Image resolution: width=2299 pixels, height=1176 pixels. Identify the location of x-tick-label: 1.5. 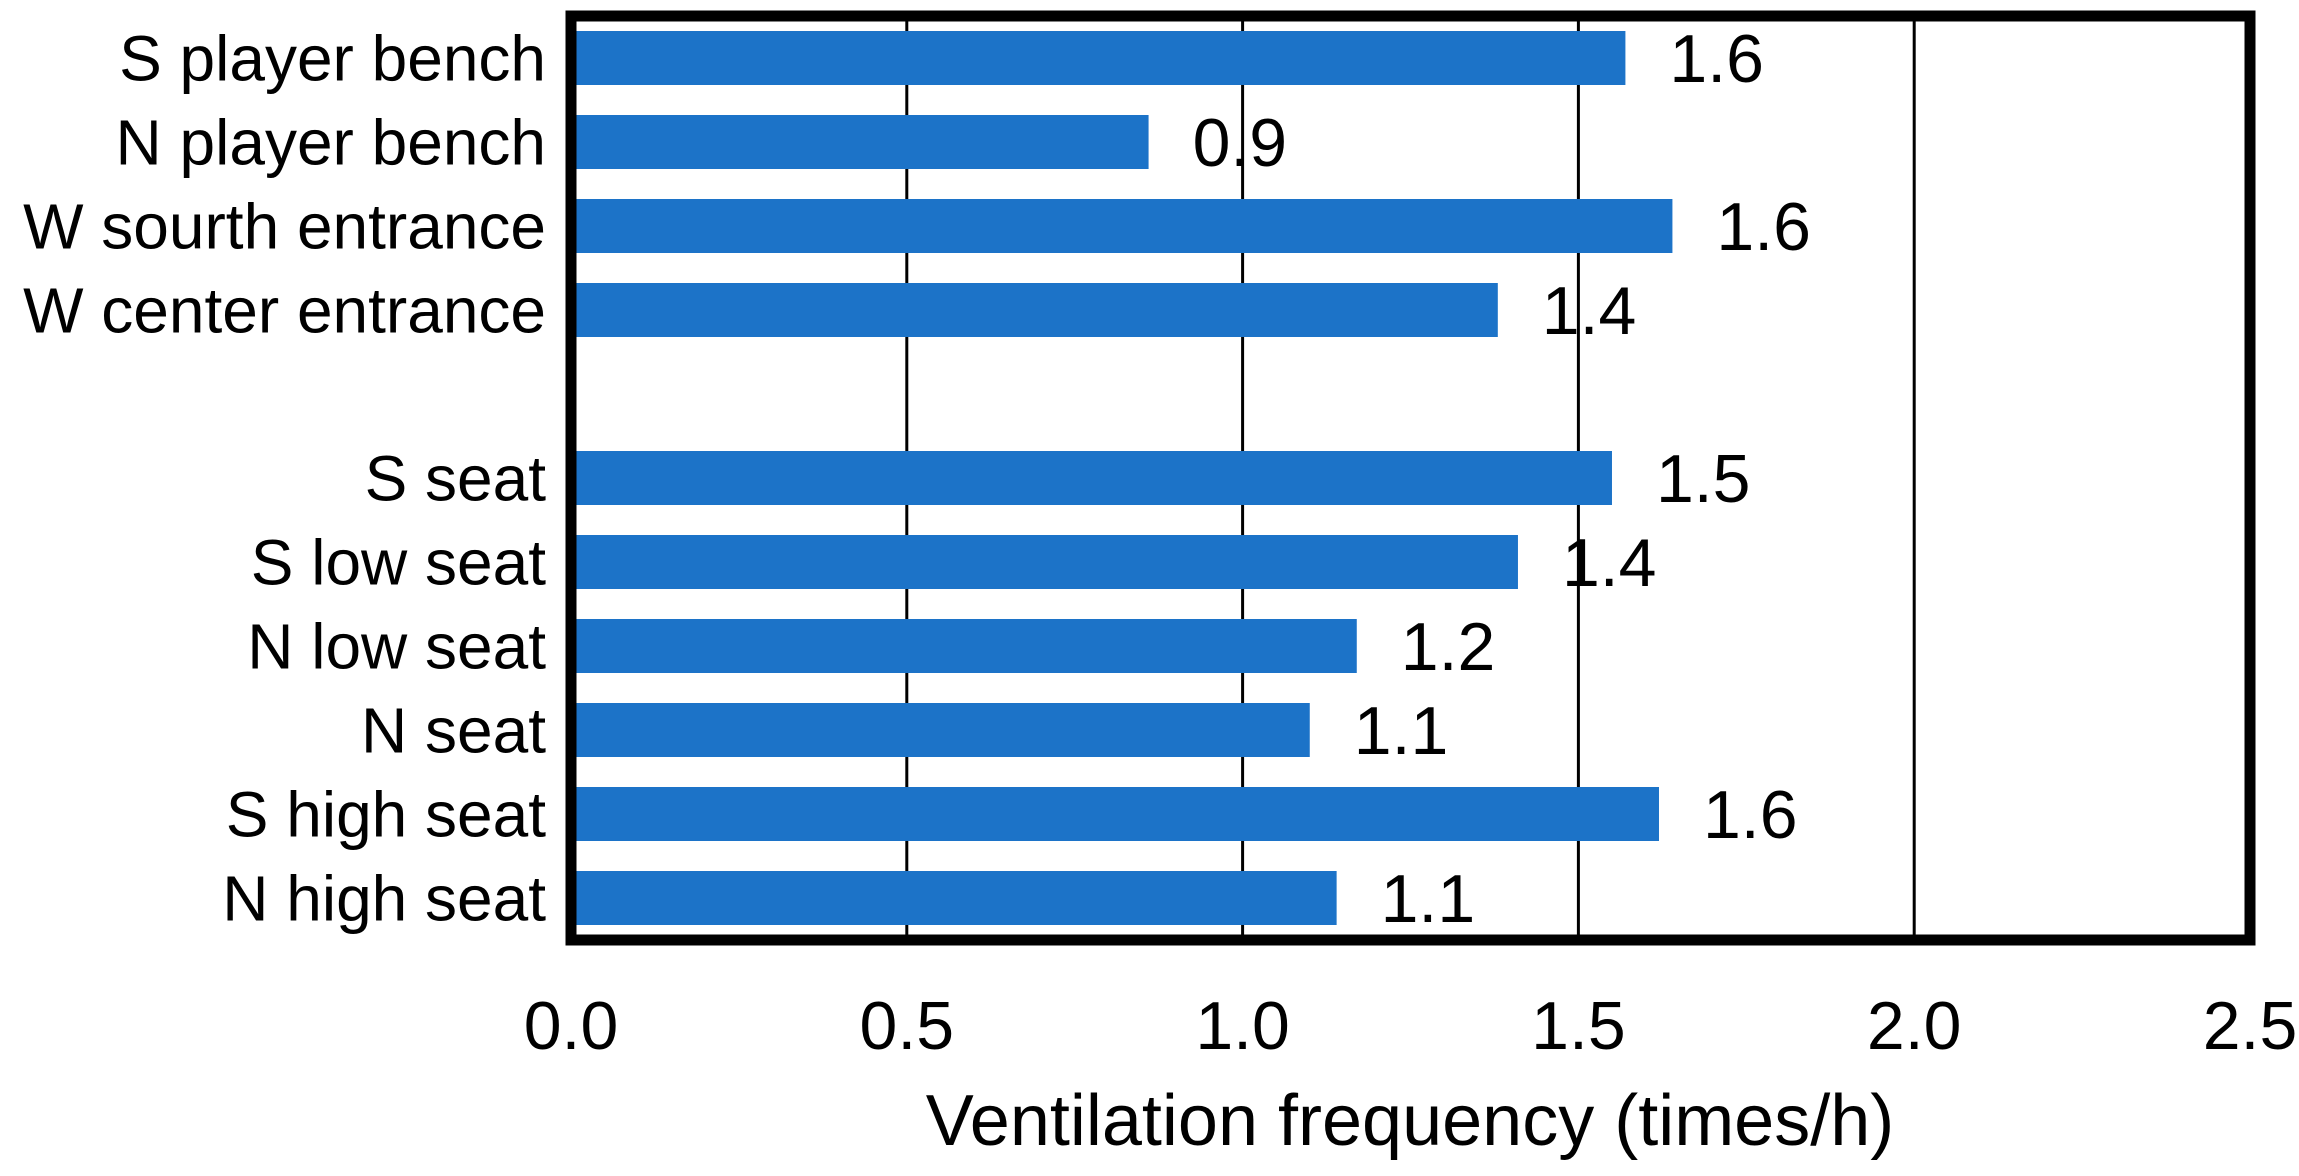
(1578, 1026).